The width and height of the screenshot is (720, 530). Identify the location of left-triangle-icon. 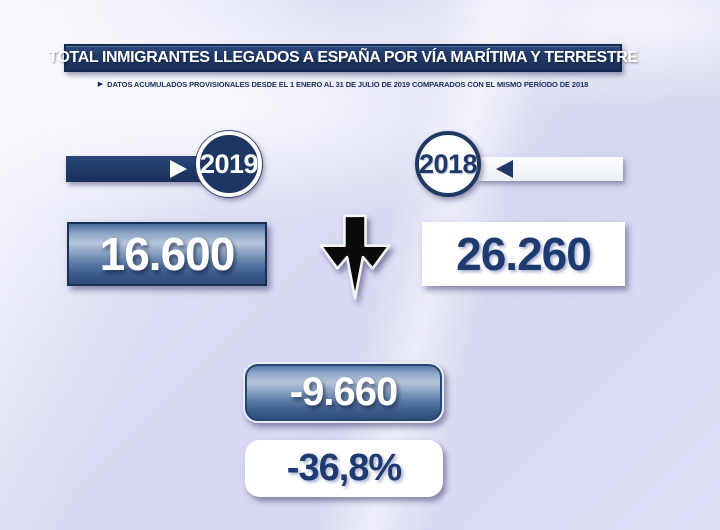
(504, 169).